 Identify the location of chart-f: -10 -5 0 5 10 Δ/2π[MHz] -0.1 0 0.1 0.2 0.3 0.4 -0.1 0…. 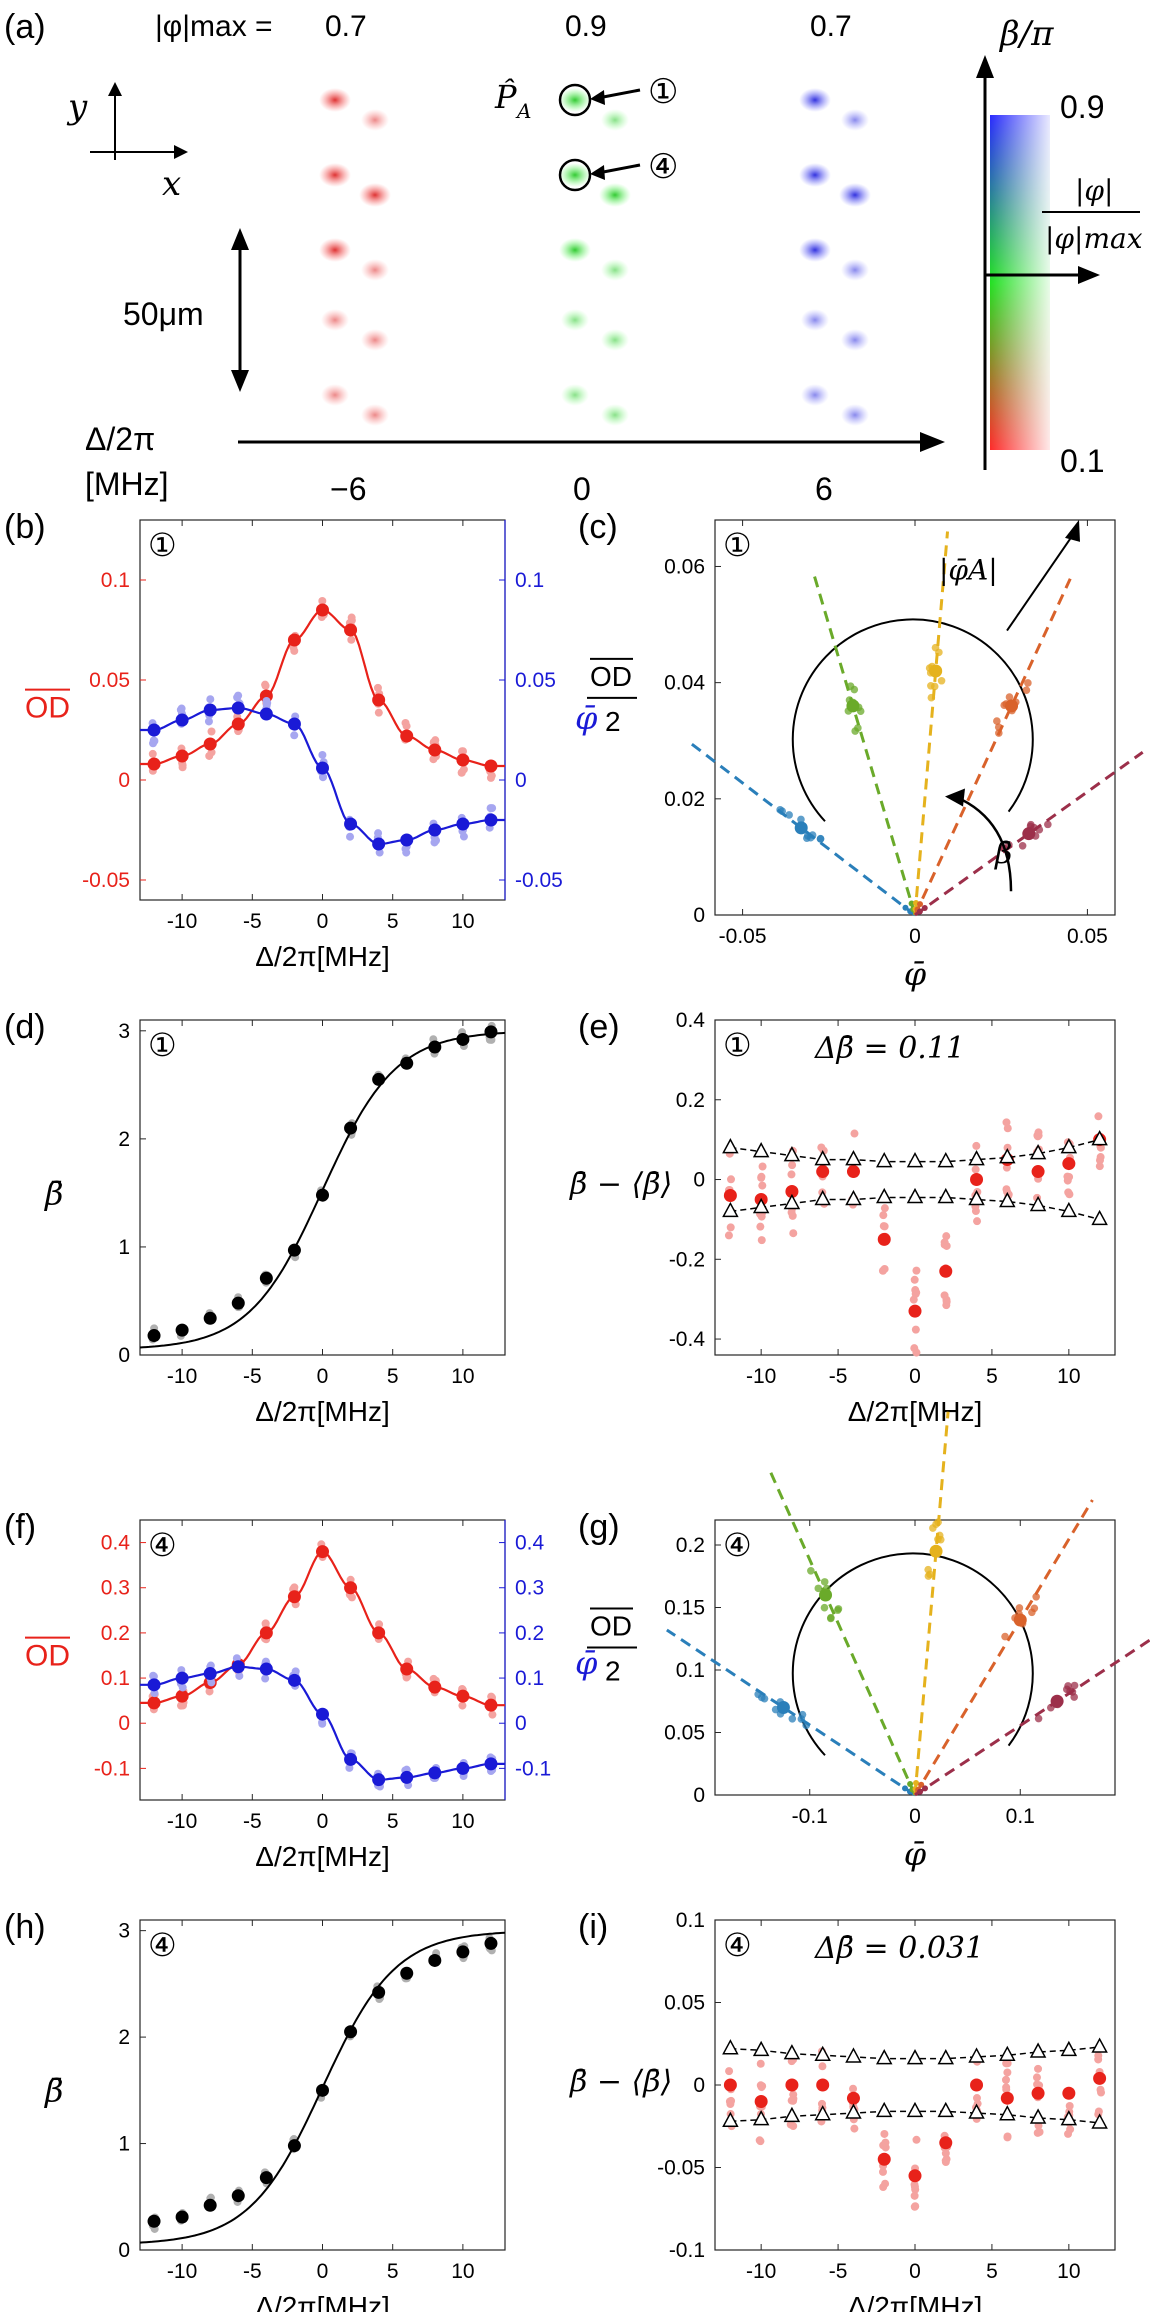
(311, 1695).